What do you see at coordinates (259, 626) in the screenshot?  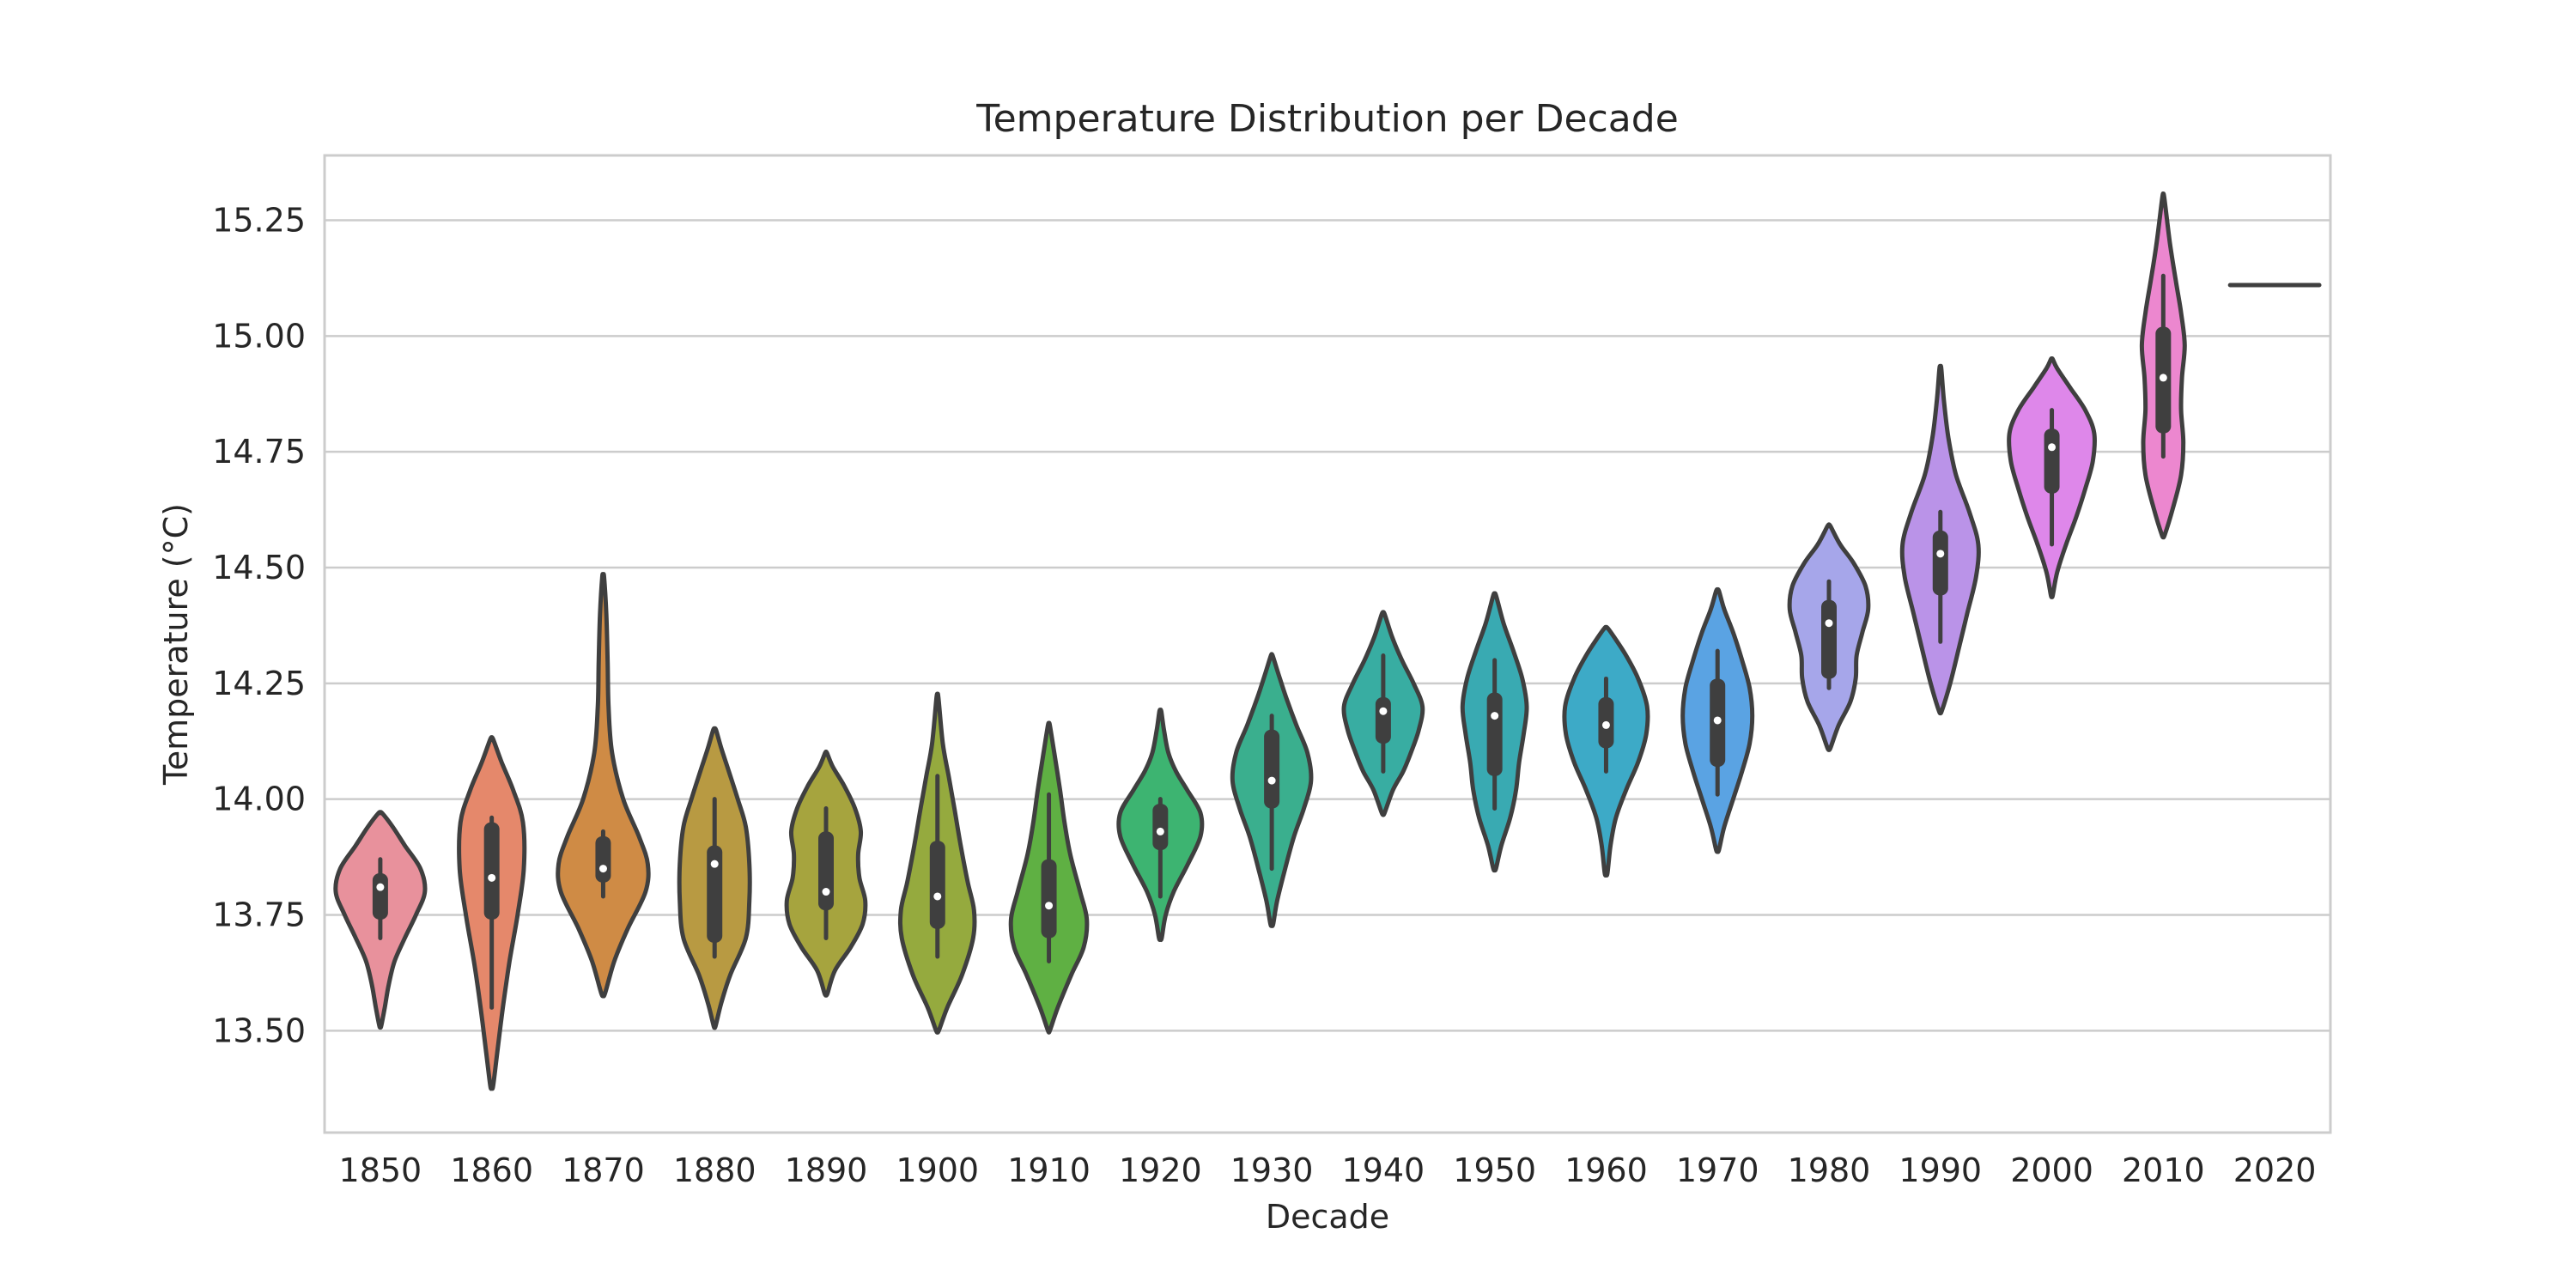 I see `y-tick-labels: 13.50 13.75 14.00 14.25 14.50 14.75 15.00 15.25` at bounding box center [259, 626].